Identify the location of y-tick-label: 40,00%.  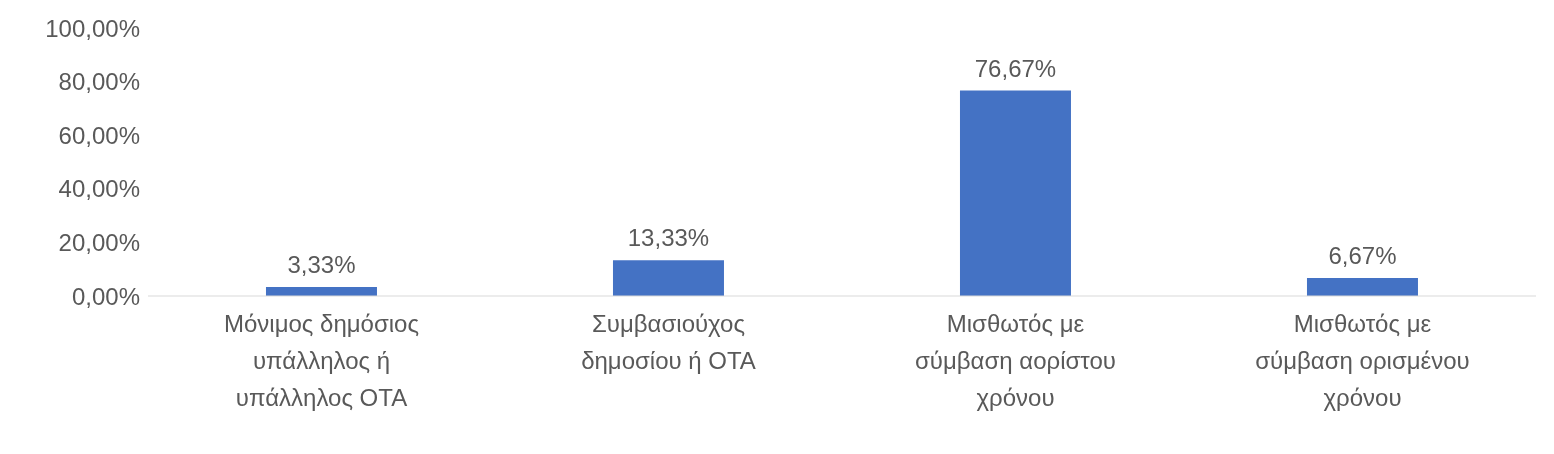
(99, 189).